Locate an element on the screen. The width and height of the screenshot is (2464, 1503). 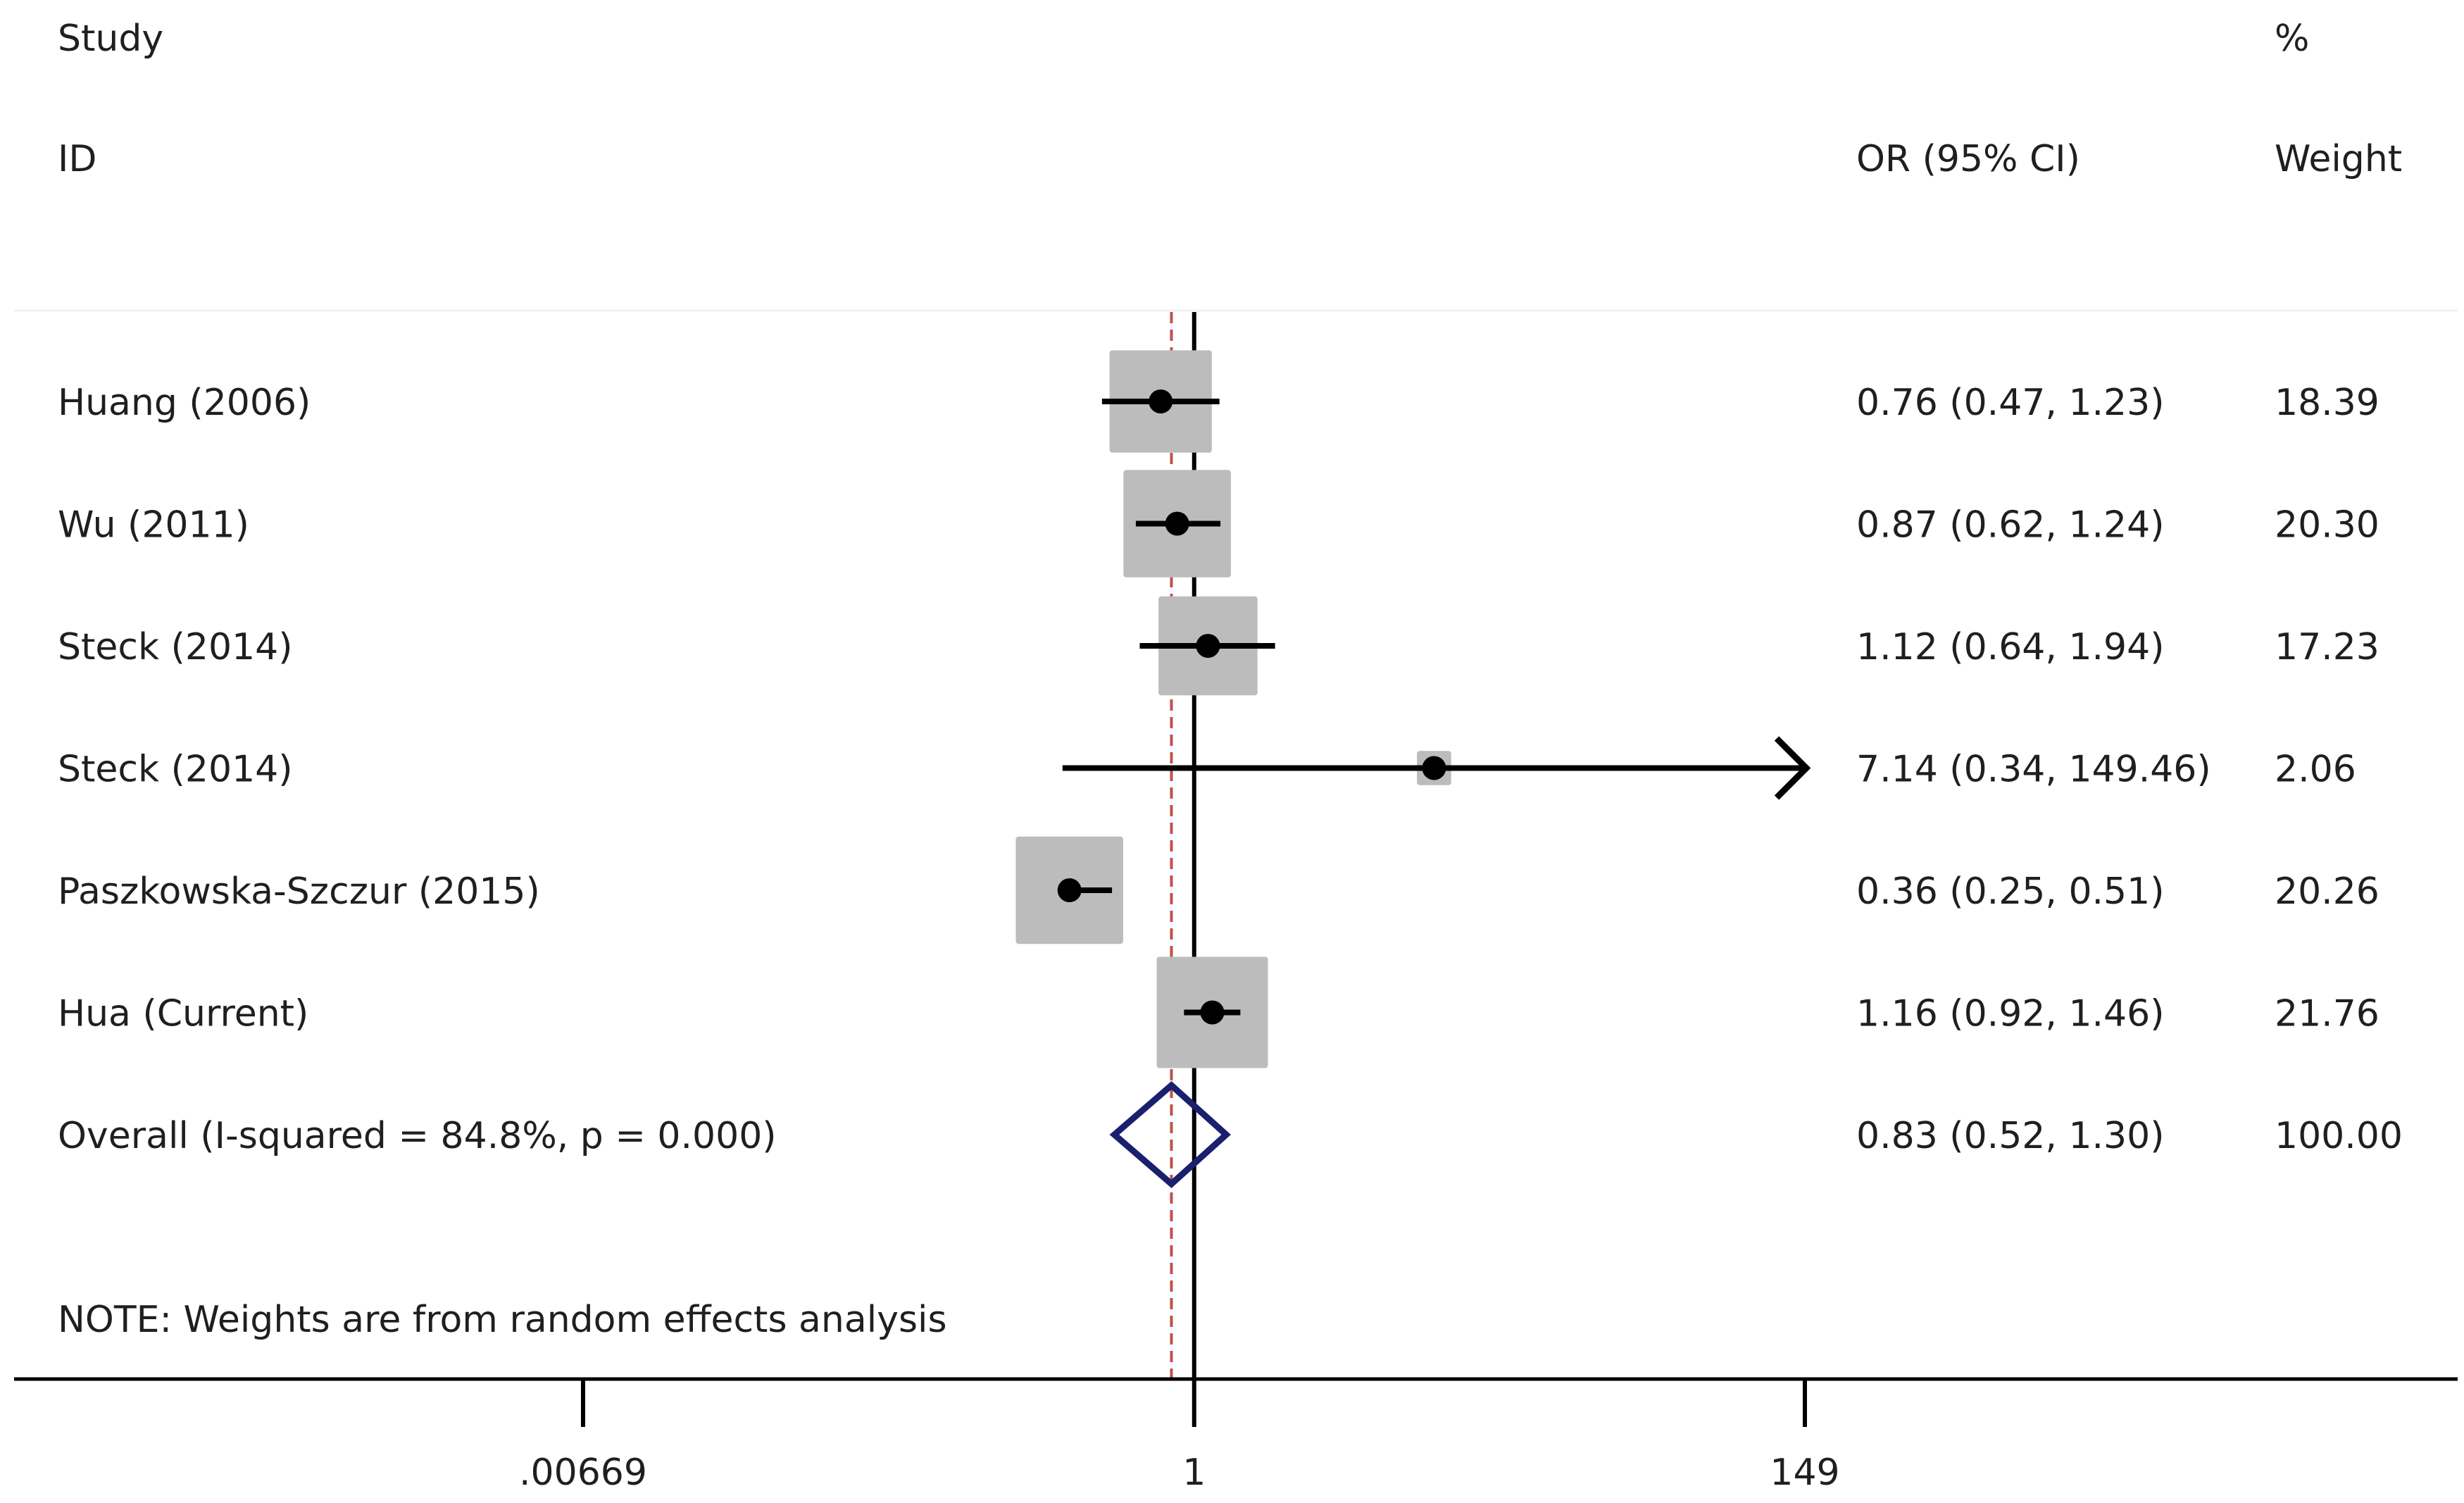
study-weight-text: 20.26 is located at coordinates (2327, 892).